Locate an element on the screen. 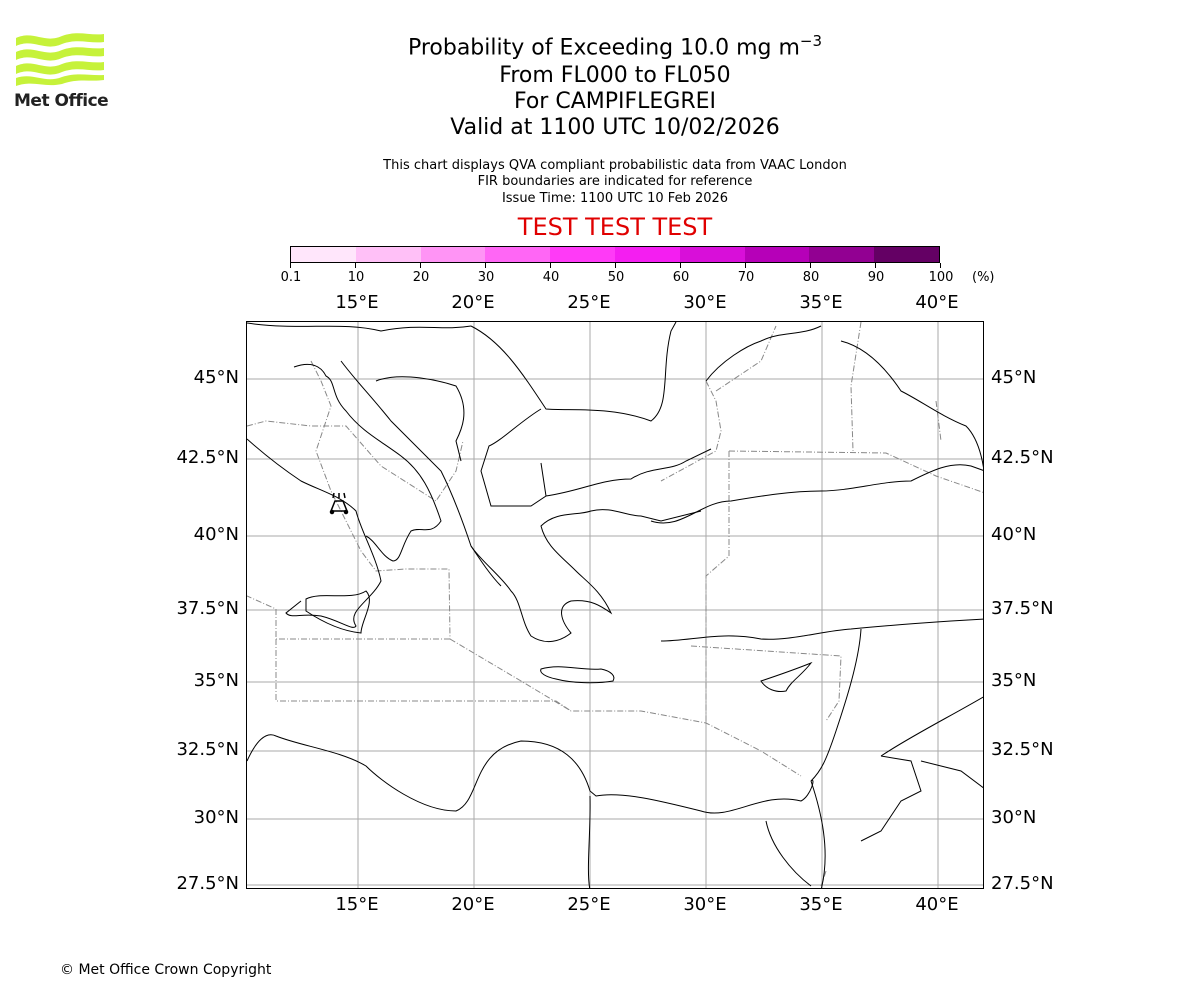  latitude-label-right: 35°N is located at coordinates (1014, 680).